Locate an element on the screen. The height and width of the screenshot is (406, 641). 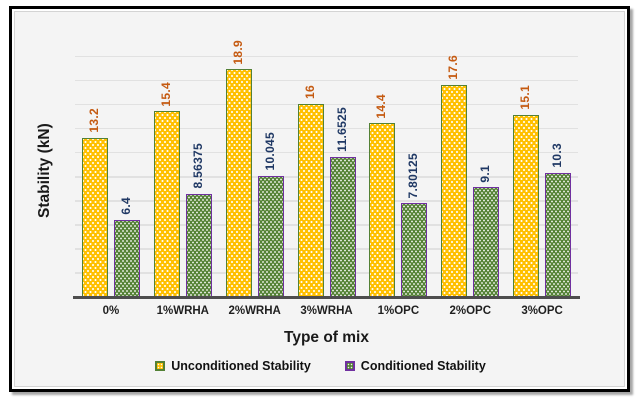
unconditioned-bar-2%WRHA is located at coordinates (238, 183).